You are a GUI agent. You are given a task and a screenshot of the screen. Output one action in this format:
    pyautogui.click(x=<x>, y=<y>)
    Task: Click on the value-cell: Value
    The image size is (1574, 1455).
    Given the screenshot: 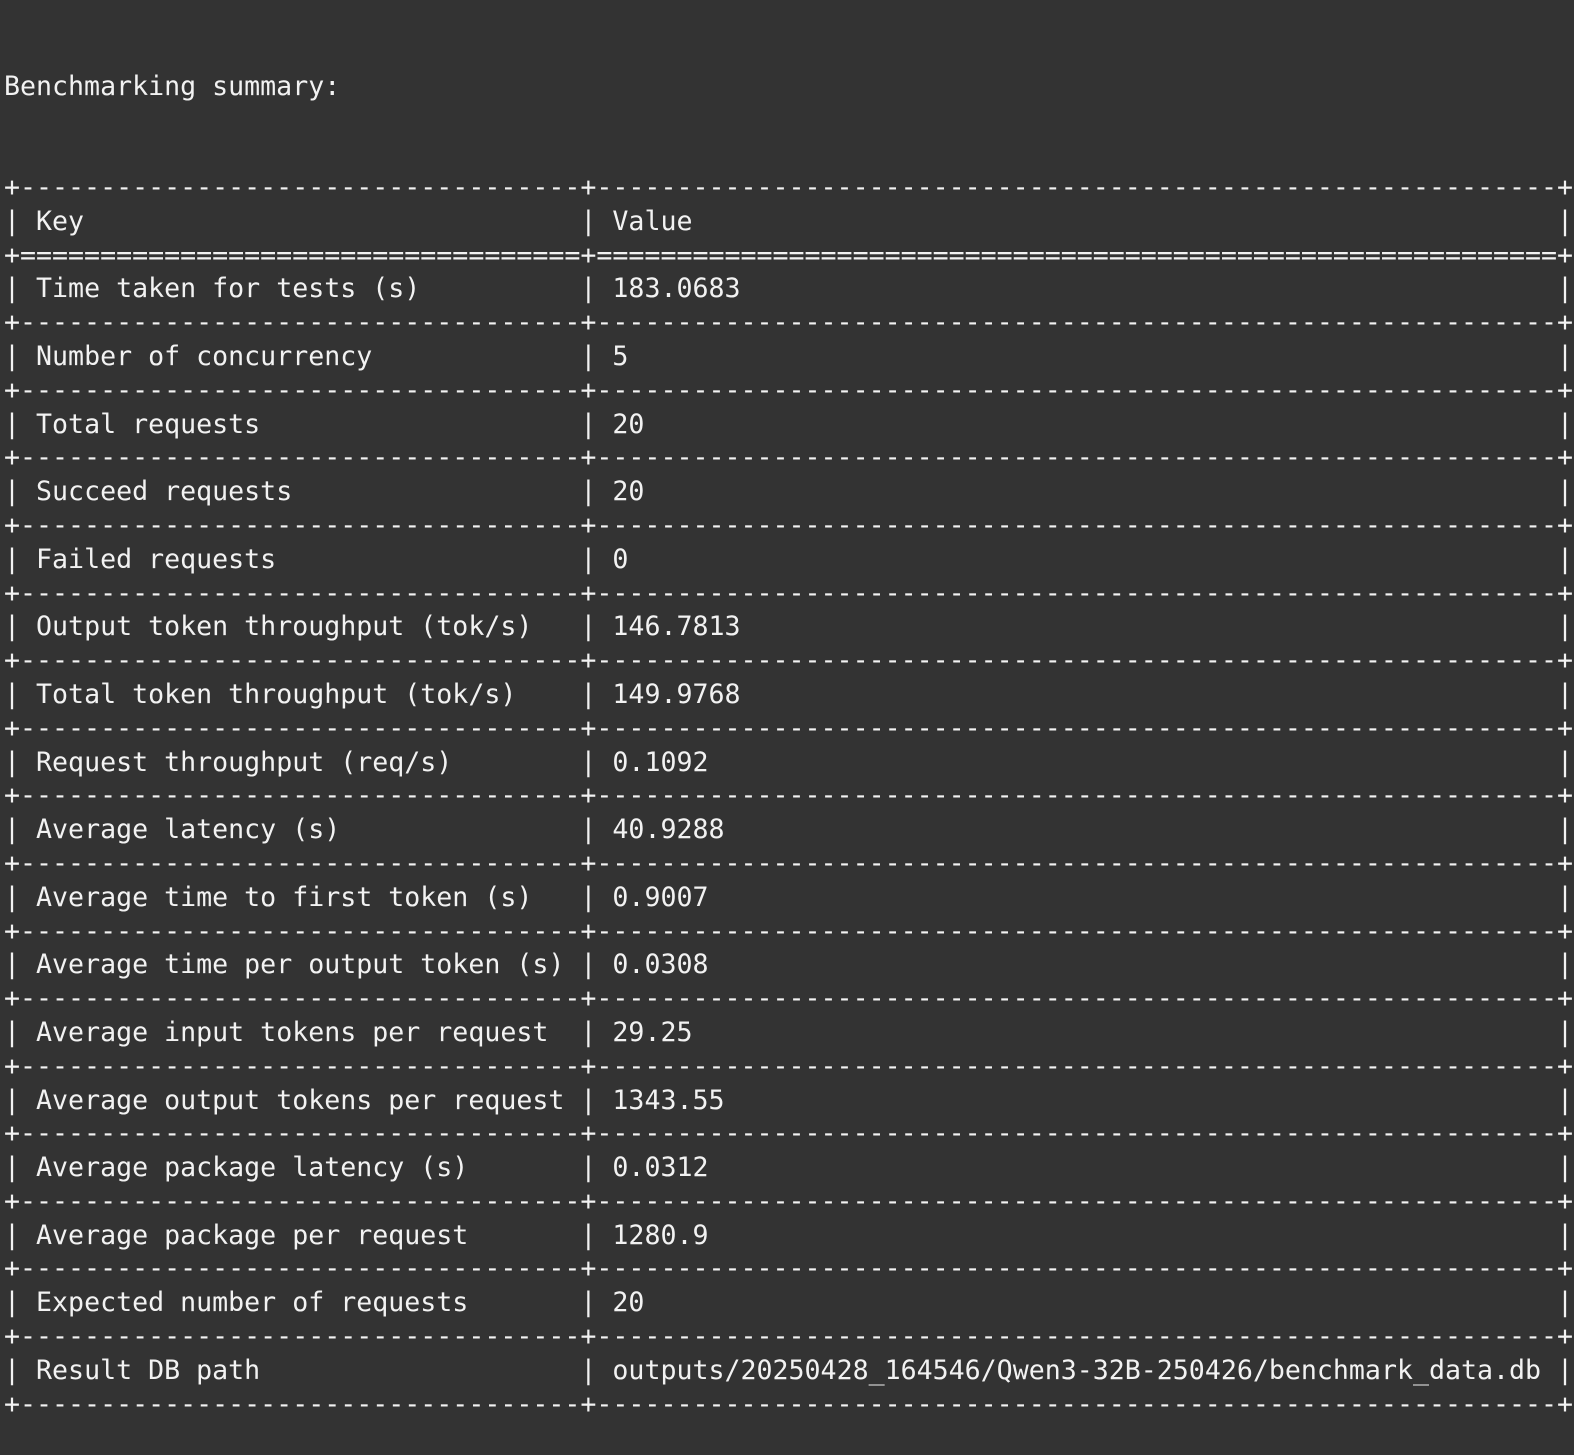 What is the action you would take?
    pyautogui.click(x=652, y=221)
    